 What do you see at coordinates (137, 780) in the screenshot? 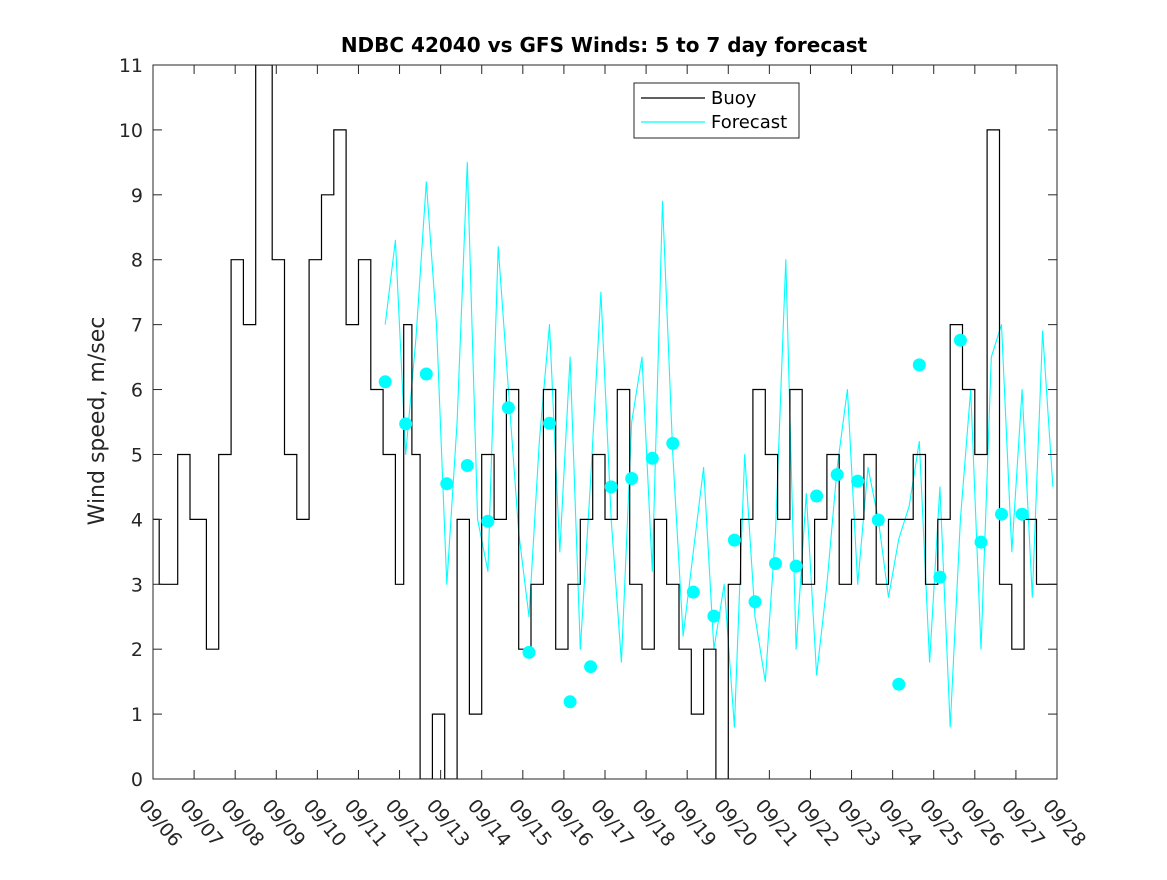
I see `y-tick-label: 0` at bounding box center [137, 780].